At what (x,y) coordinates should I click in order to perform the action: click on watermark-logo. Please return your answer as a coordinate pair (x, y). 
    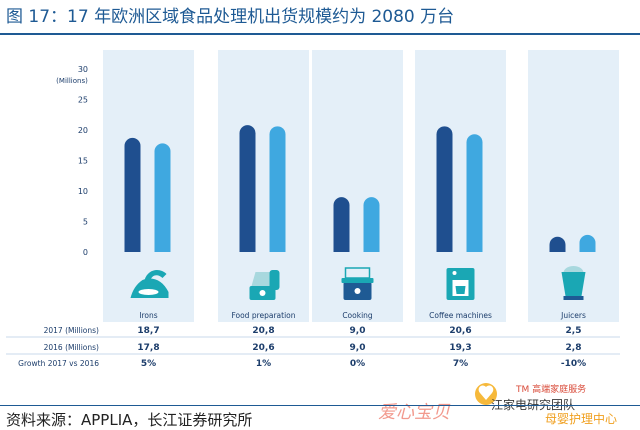
    Looking at the image, I should click on (486, 394).